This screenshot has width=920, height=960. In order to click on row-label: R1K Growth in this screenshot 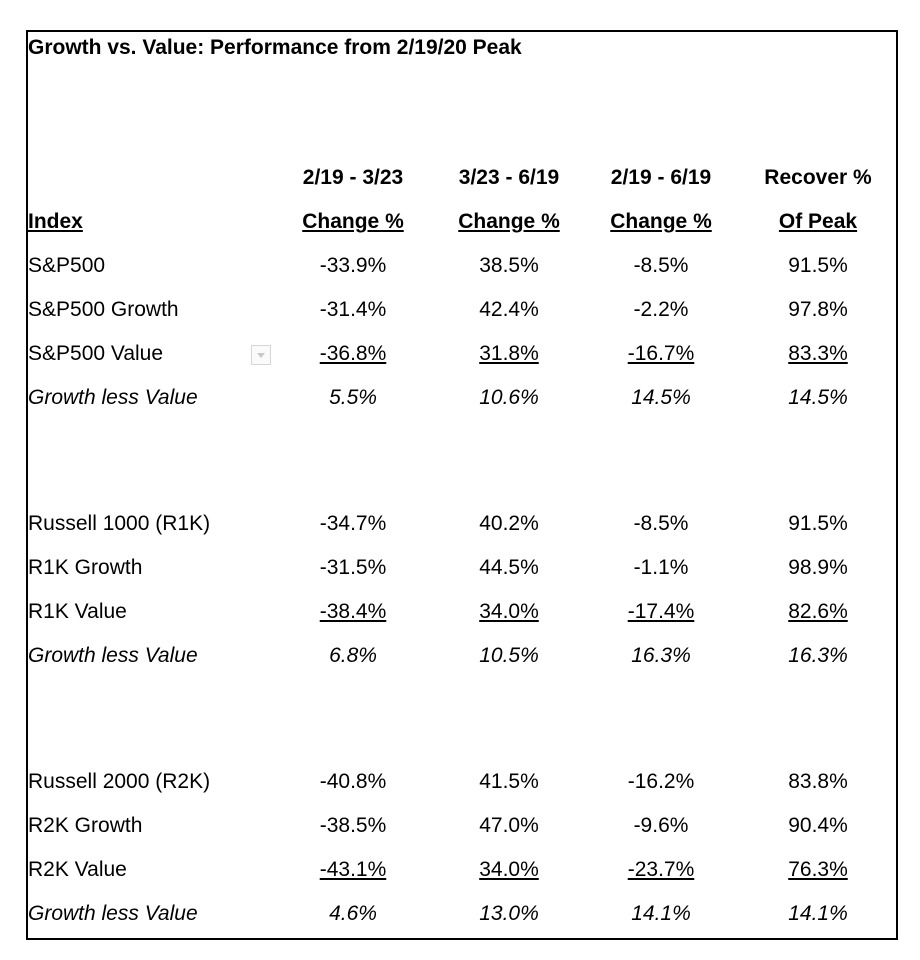, I will do `click(85, 567)`.